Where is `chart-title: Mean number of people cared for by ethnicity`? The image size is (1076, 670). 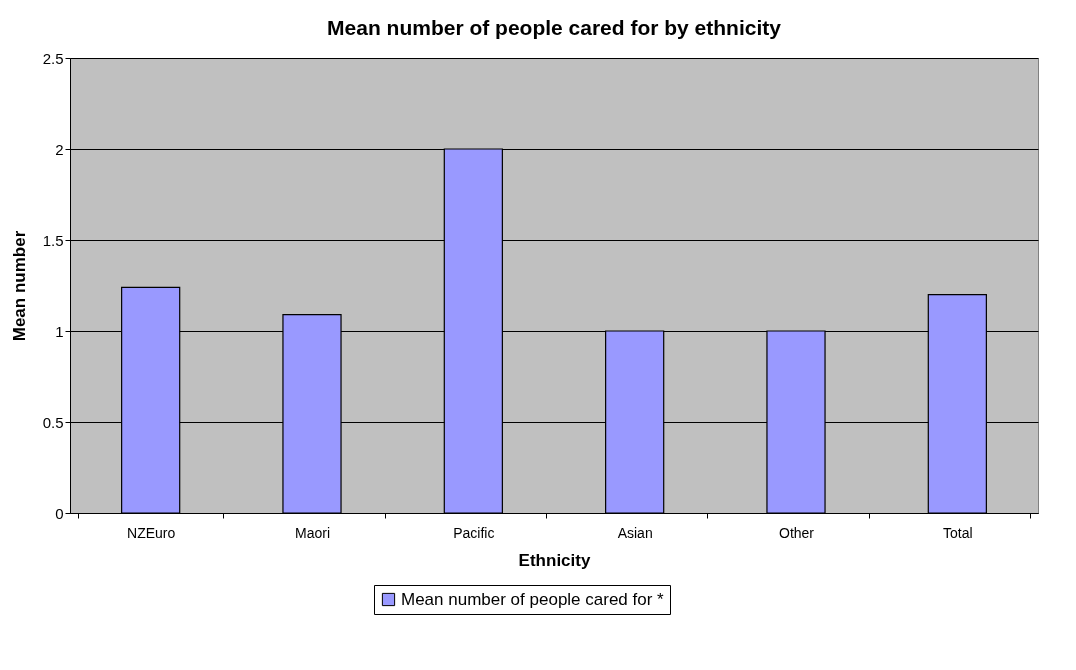
chart-title: Mean number of people cared for by ethnicity is located at coordinates (554, 27).